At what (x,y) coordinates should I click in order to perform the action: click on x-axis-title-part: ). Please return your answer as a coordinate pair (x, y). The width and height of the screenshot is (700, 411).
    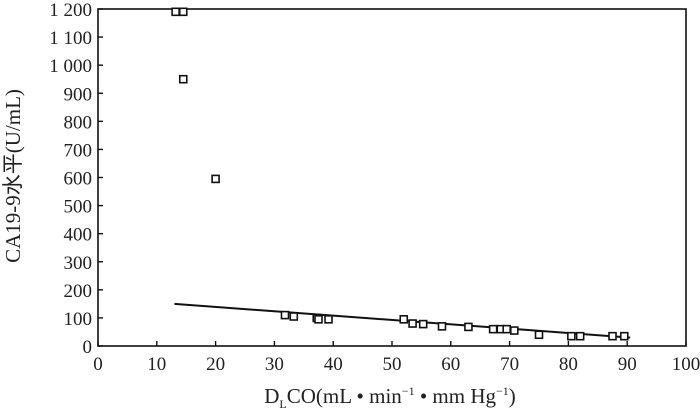
    Looking at the image, I should click on (512, 396).